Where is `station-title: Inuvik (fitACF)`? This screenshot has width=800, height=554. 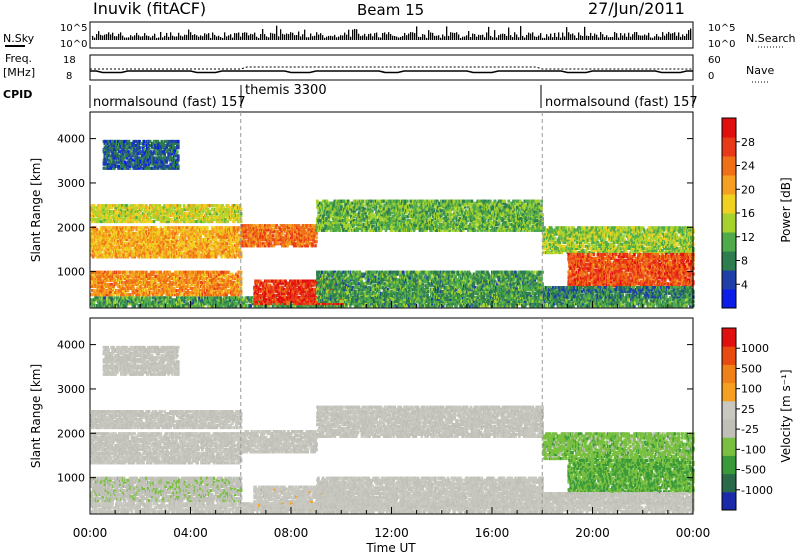
station-title: Inuvik (fitACF) is located at coordinates (149, 9).